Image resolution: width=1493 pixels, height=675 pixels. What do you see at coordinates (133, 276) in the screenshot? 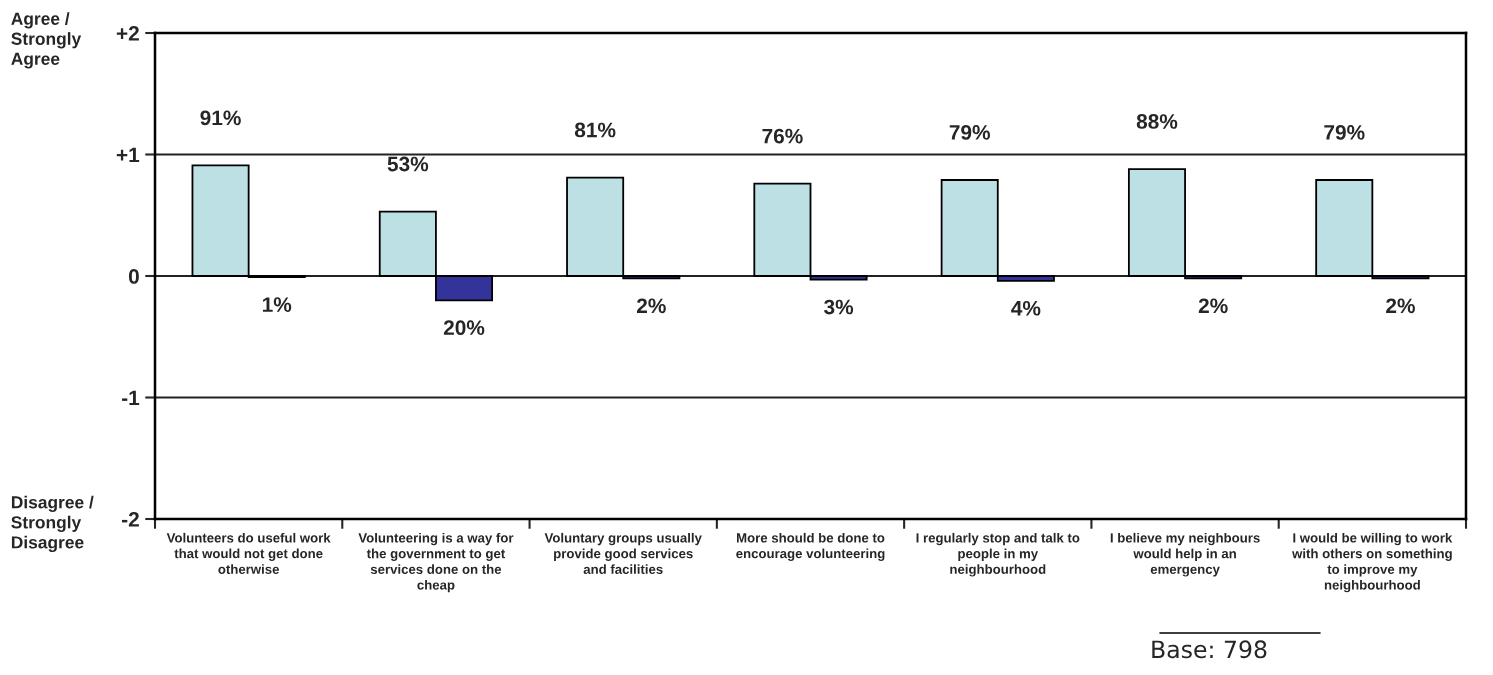
I see `y-tick-label: 0` at bounding box center [133, 276].